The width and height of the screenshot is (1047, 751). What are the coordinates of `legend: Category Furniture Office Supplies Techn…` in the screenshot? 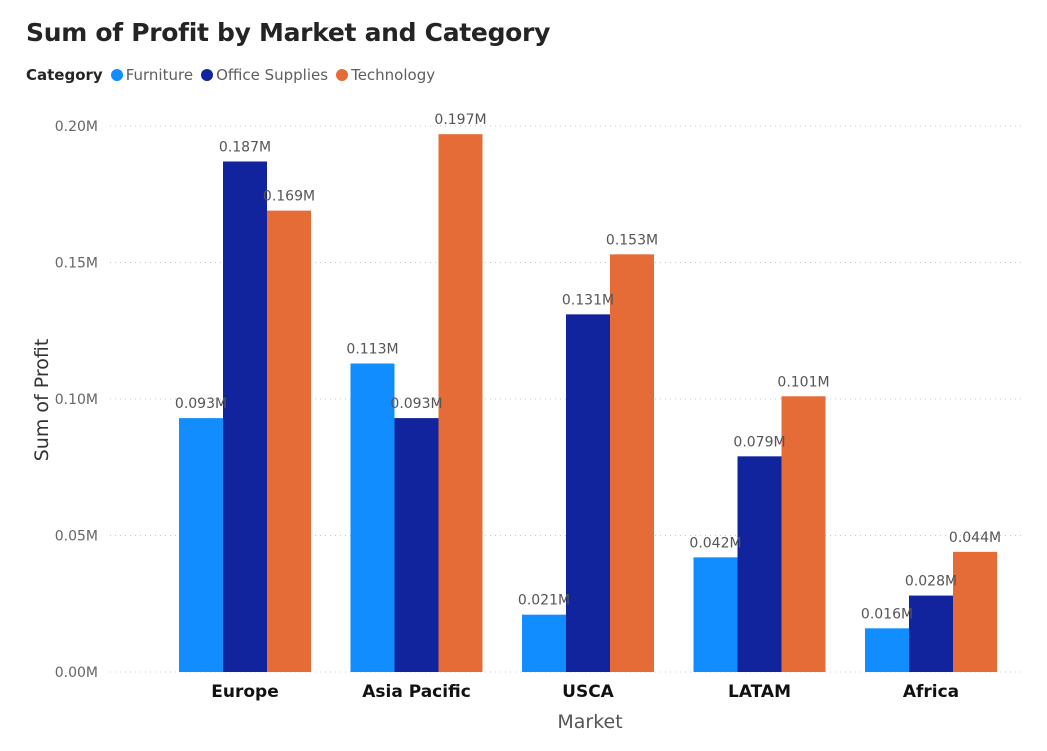 It's located at (234, 75).